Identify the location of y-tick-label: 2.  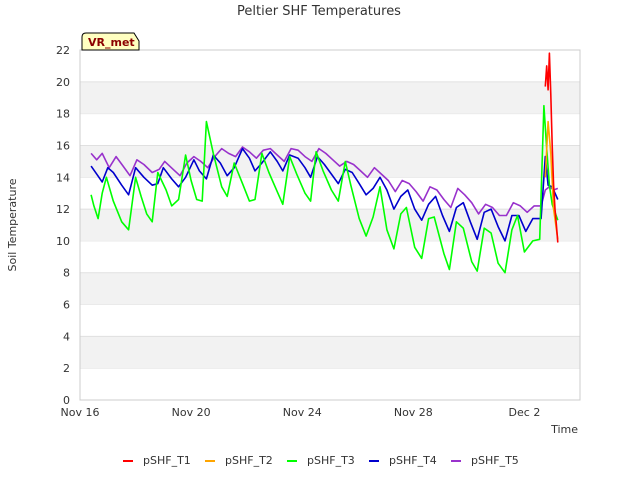
(66, 368).